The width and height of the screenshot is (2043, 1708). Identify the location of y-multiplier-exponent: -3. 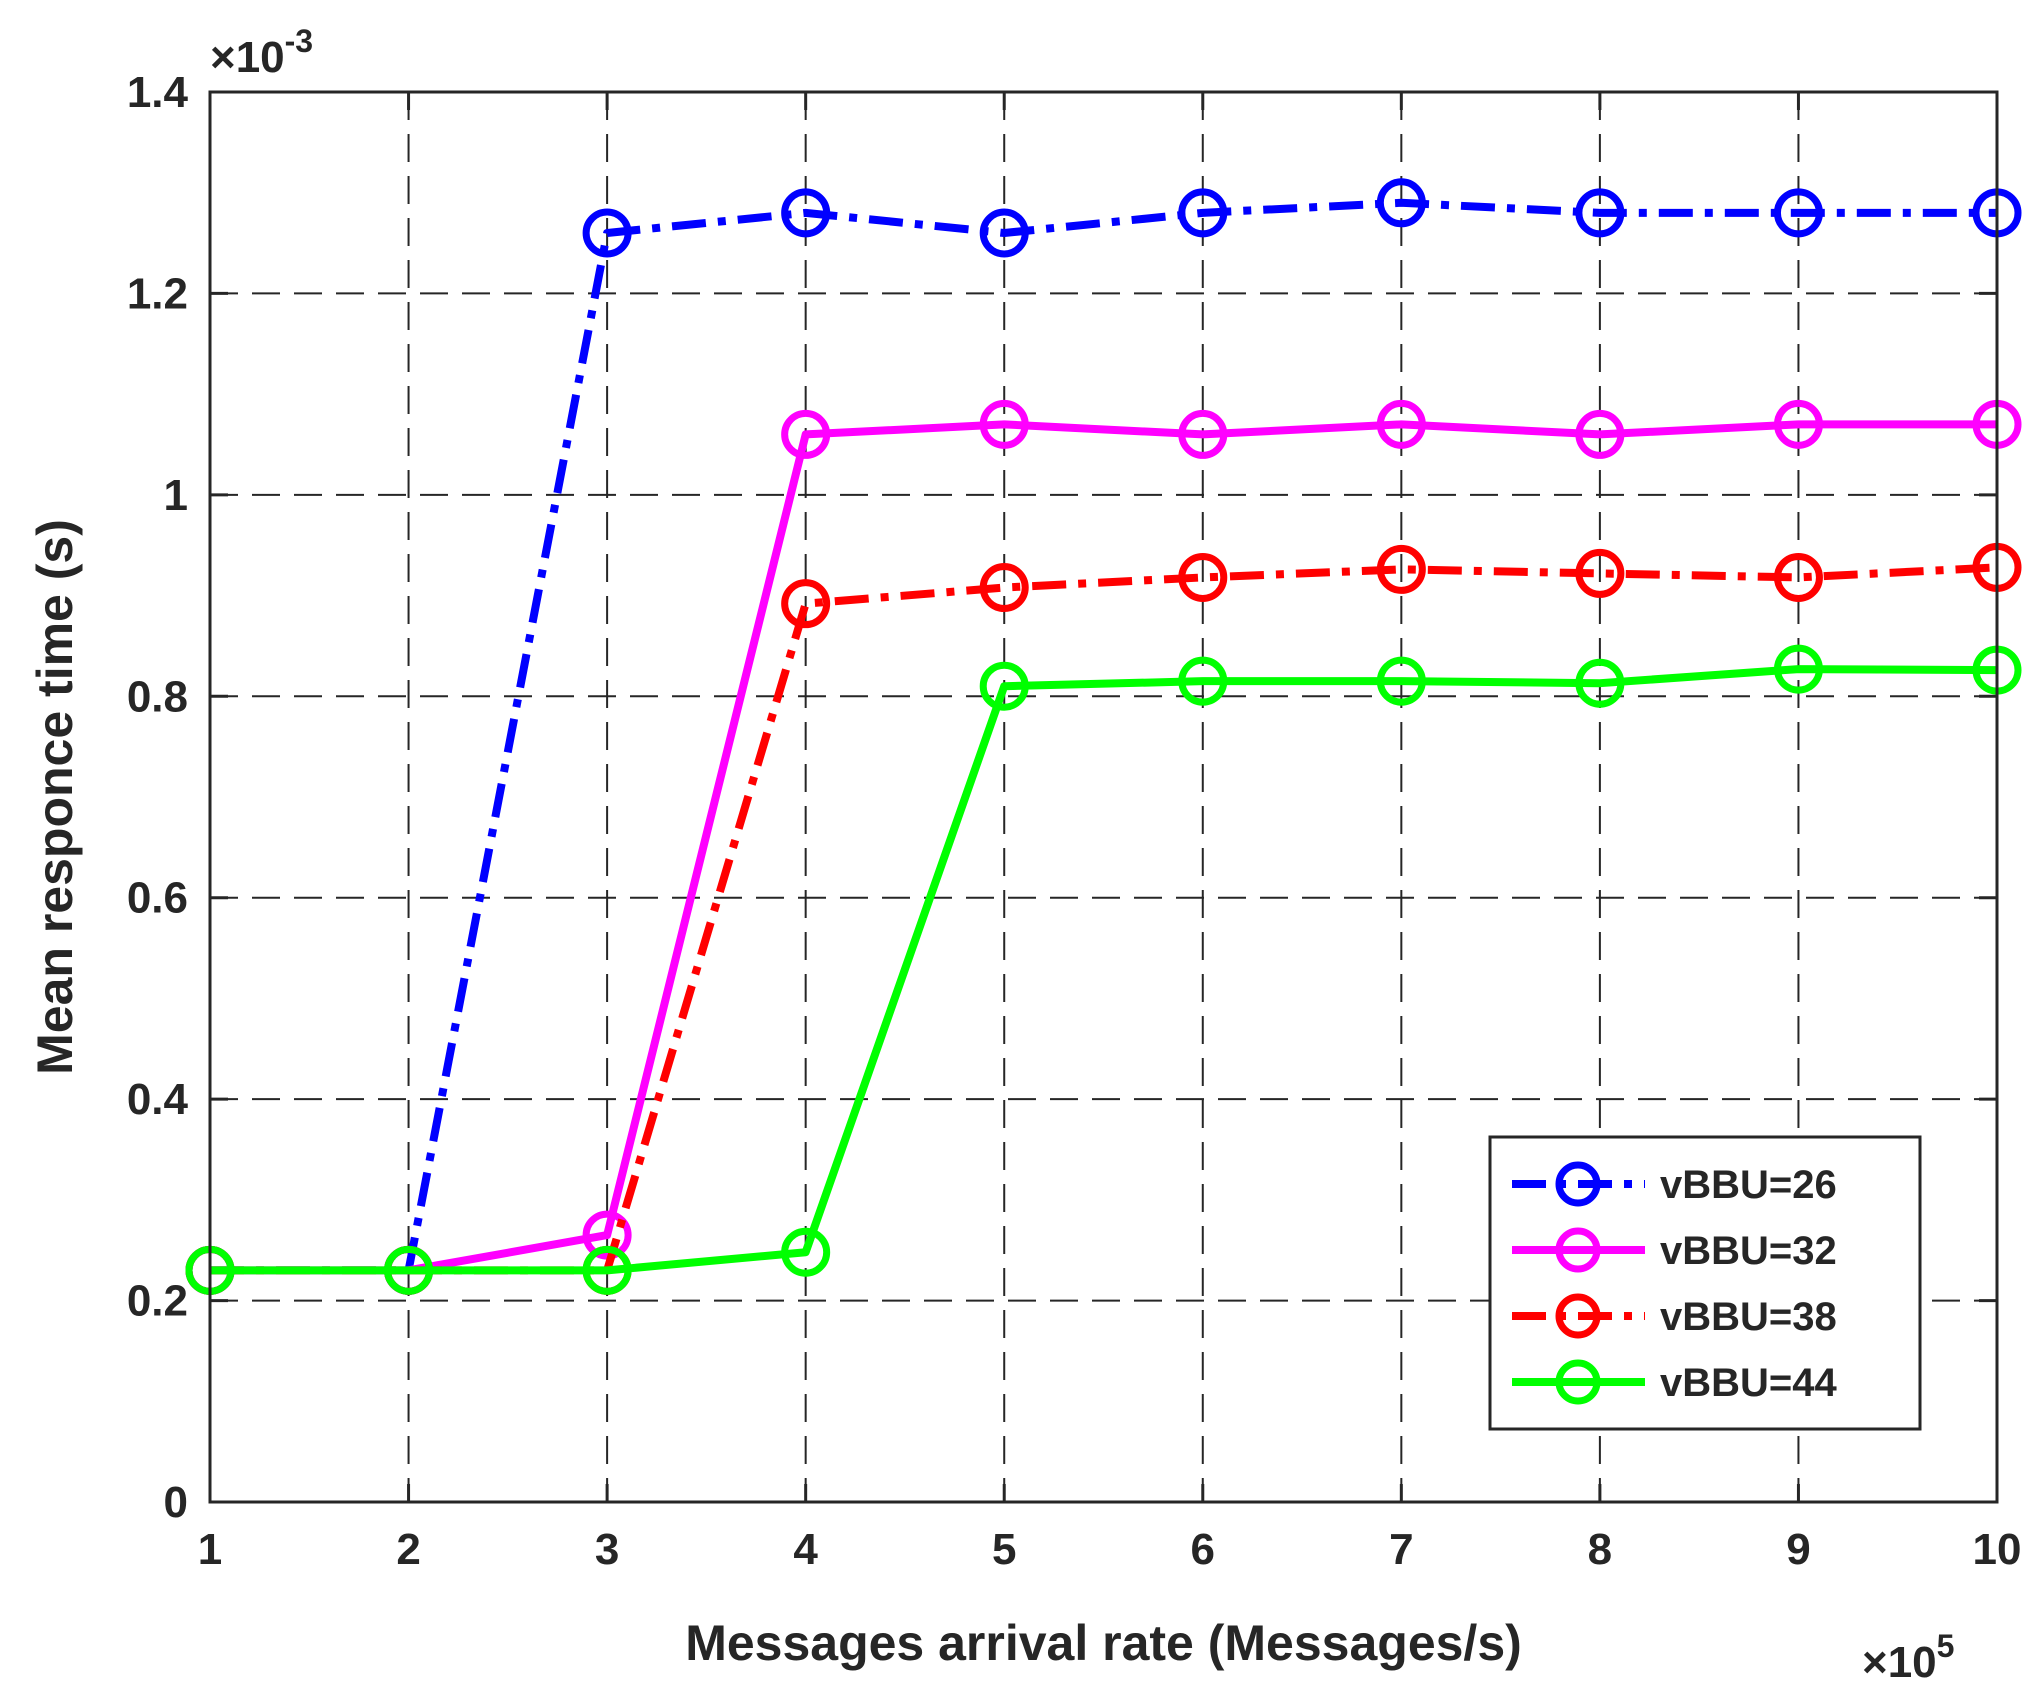
(299, 41).